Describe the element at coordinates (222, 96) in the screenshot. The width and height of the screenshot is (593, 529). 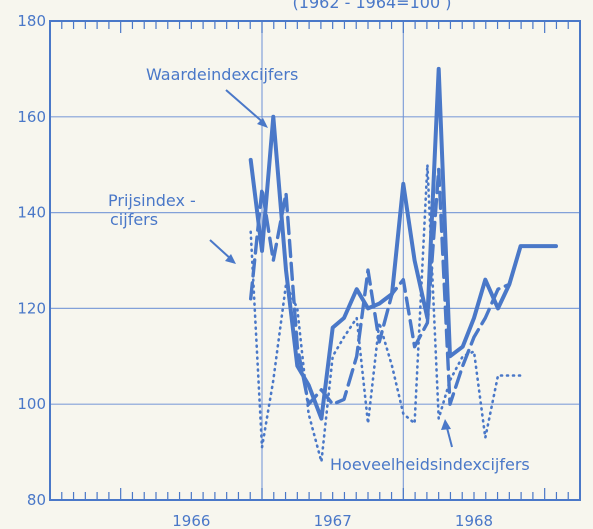
I see `annotation-waarde: Waardeindexcijfers` at that location.